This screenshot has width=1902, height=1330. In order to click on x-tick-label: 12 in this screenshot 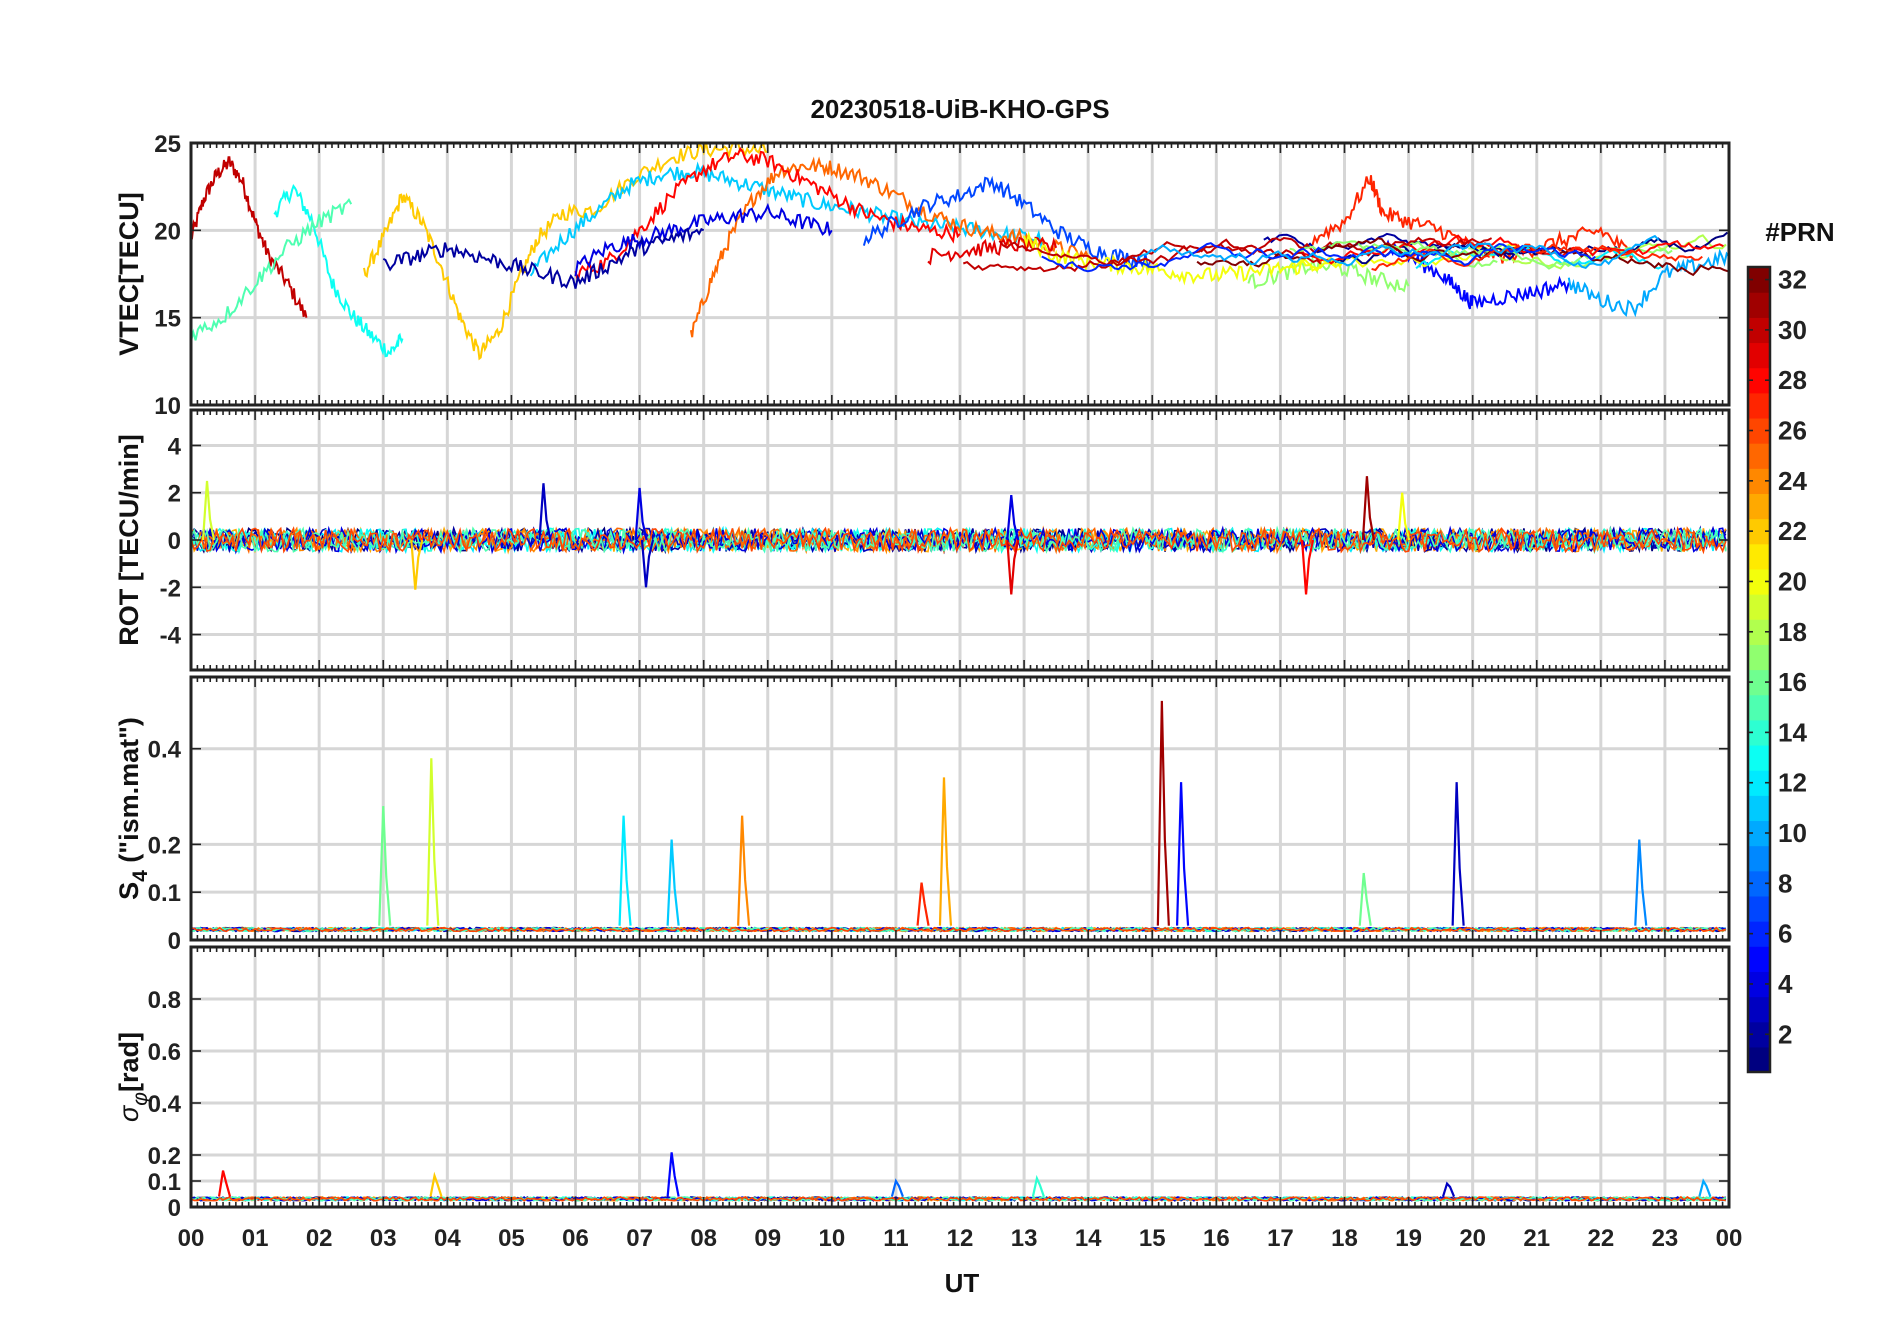, I will do `click(960, 1238)`.